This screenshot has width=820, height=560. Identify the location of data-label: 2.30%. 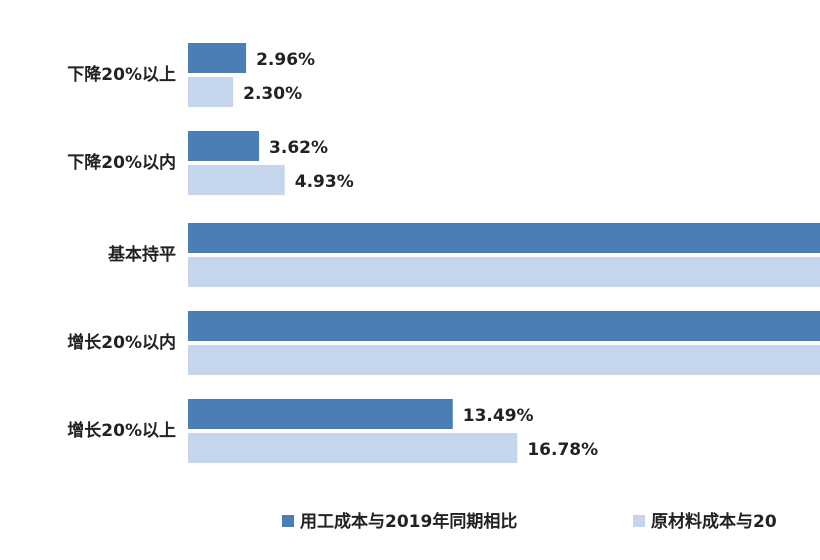
(272, 94).